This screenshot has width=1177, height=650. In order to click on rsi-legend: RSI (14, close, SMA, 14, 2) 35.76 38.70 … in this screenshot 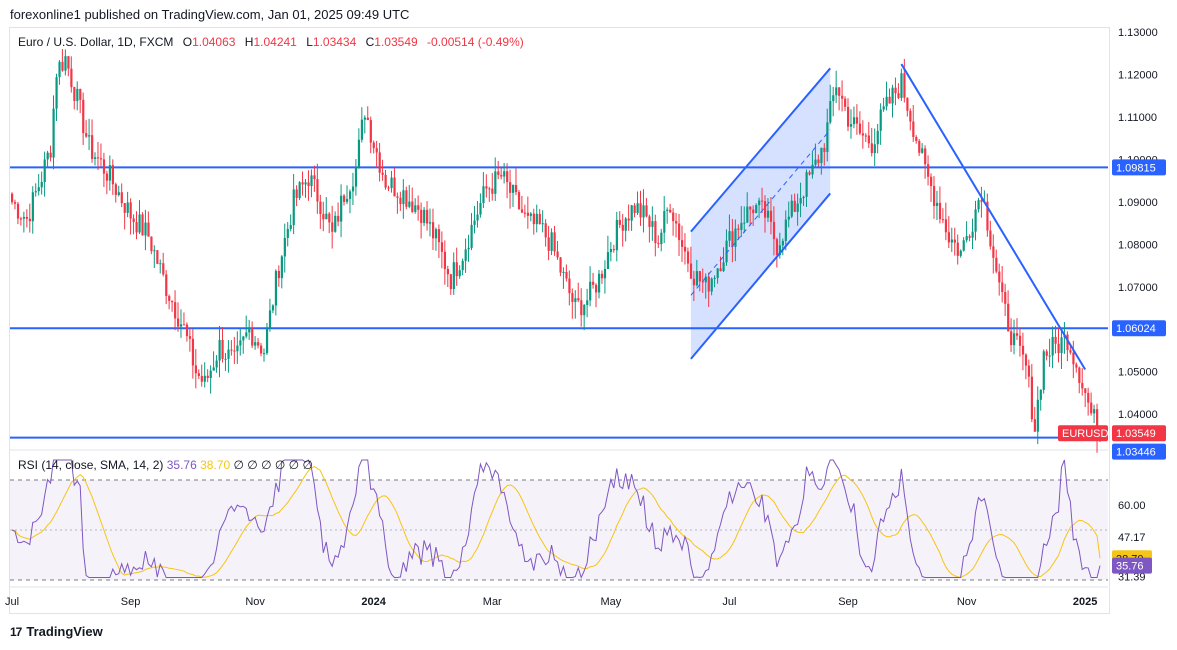, I will do `click(165, 465)`.